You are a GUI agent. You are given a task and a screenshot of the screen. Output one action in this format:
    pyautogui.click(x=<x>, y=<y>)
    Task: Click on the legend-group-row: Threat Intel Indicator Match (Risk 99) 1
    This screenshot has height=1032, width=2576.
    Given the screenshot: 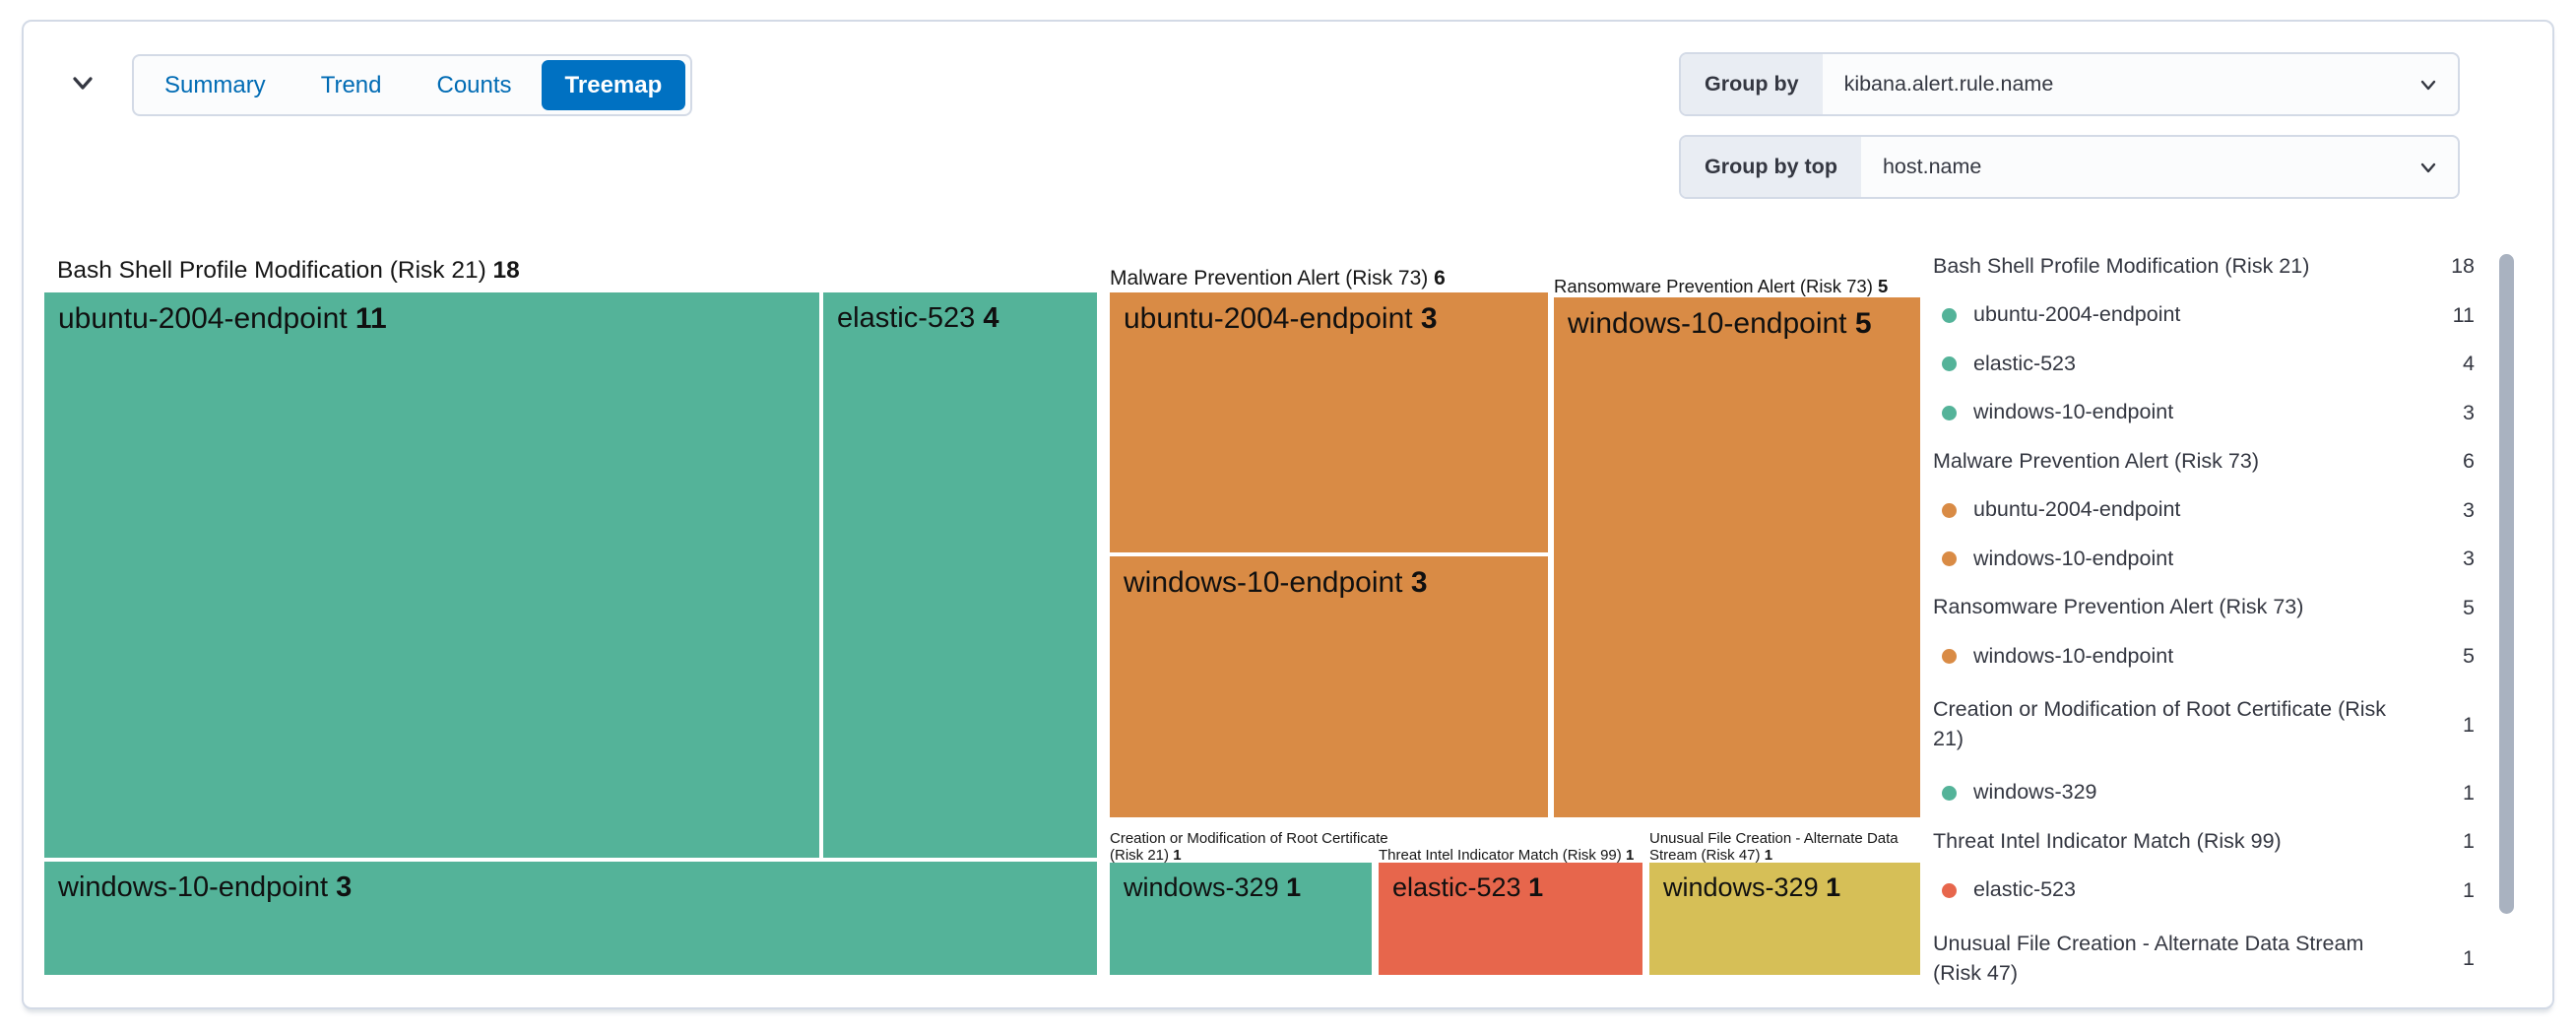 What is the action you would take?
    pyautogui.click(x=2204, y=842)
    